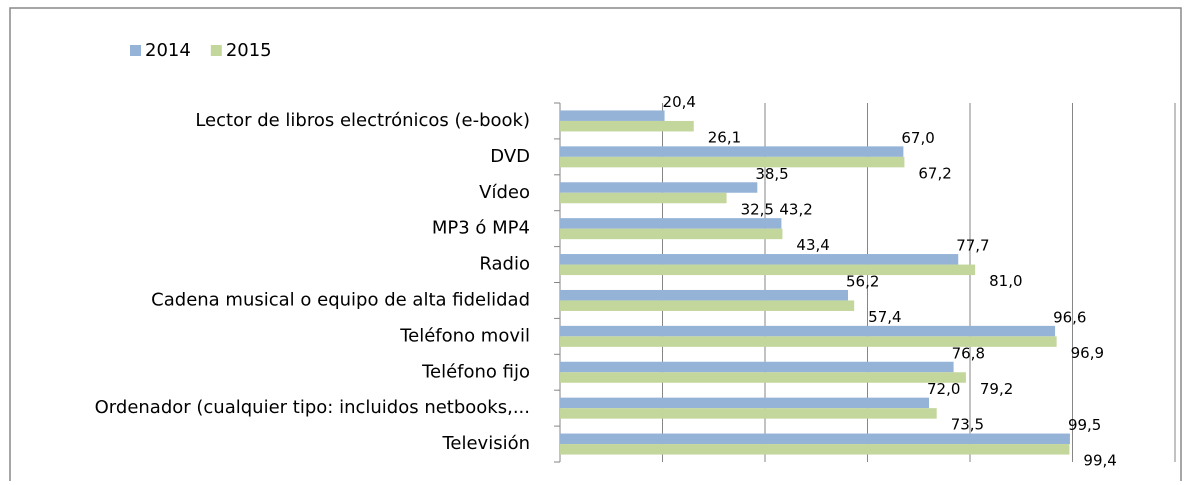  Describe the element at coordinates (485, 443) in the screenshot. I see `y-tick-label: Televisión` at that location.